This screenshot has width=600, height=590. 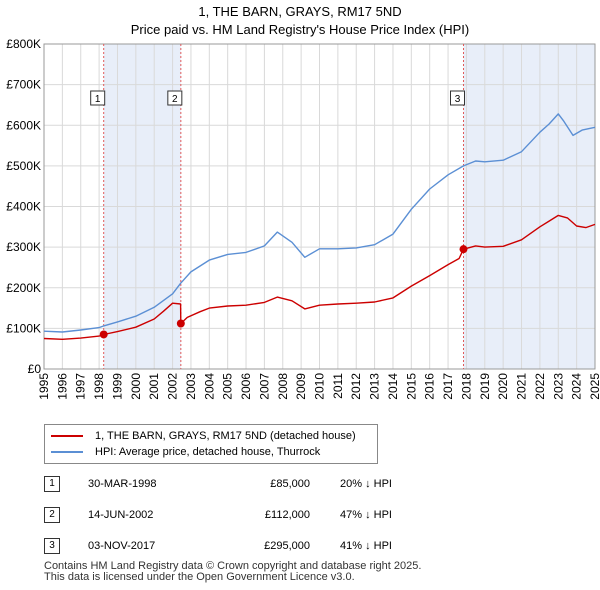 What do you see at coordinates (366, 484) in the screenshot?
I see `transaction-hpi-1: 20% ↓ HPI` at bounding box center [366, 484].